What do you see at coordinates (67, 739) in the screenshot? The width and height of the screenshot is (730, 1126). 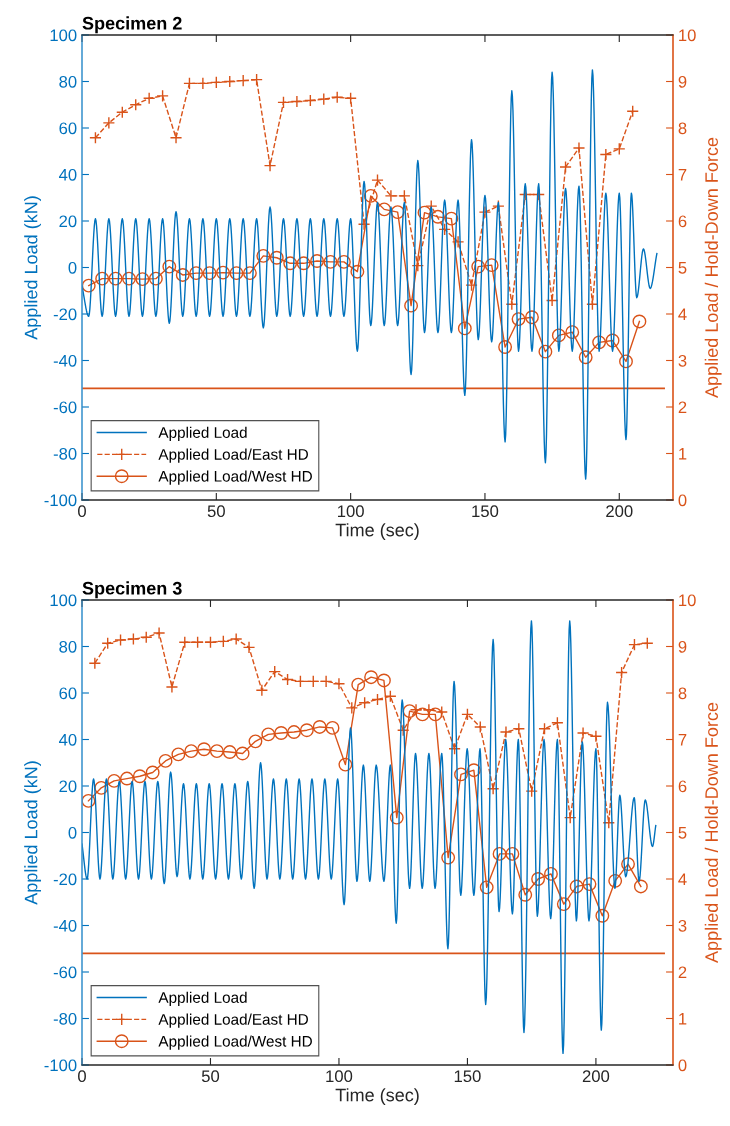 I see `y-tick-label: 40` at bounding box center [67, 739].